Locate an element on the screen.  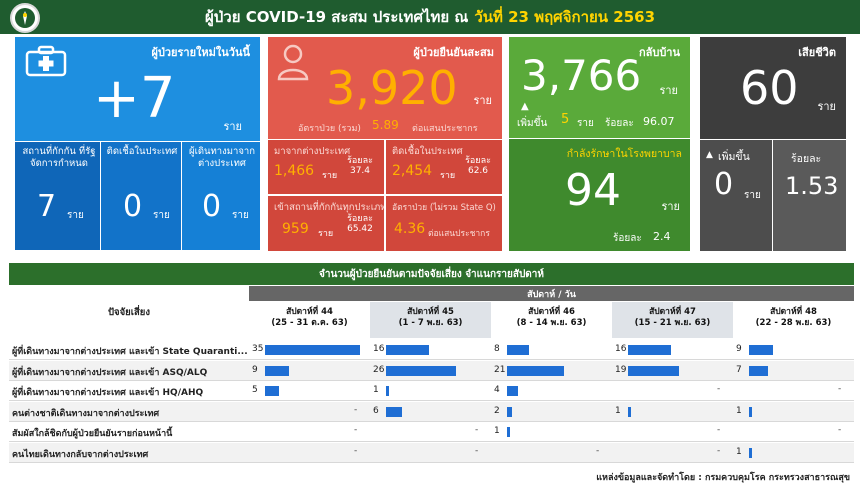
deaths-value: 60 is located at coordinates (769, 88).